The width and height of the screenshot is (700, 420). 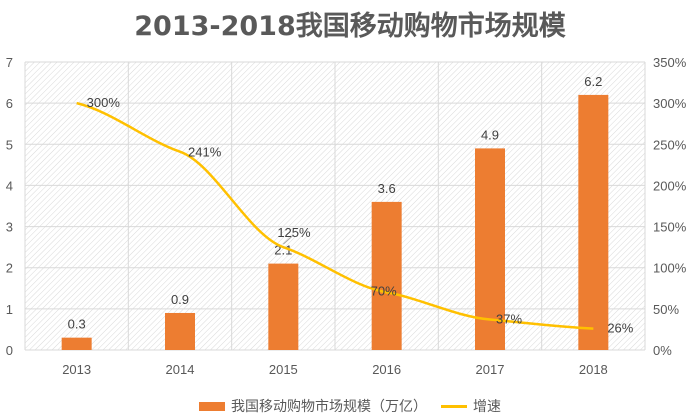 What do you see at coordinates (670, 185) in the screenshot?
I see `y-right-tick: 200%` at bounding box center [670, 185].